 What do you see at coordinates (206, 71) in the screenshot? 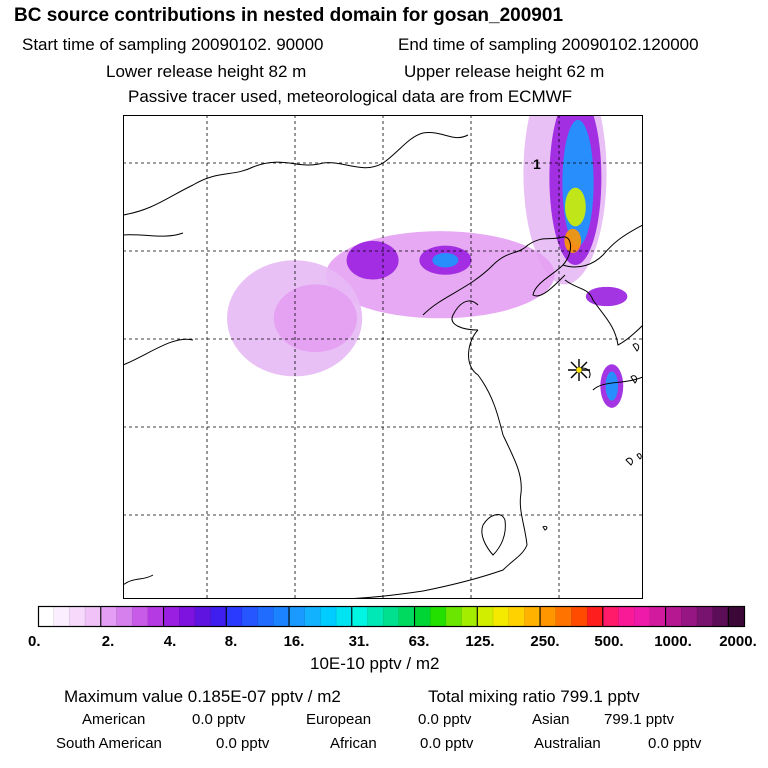
I see `lower-height-label: Lower release height 82 m` at bounding box center [206, 71].